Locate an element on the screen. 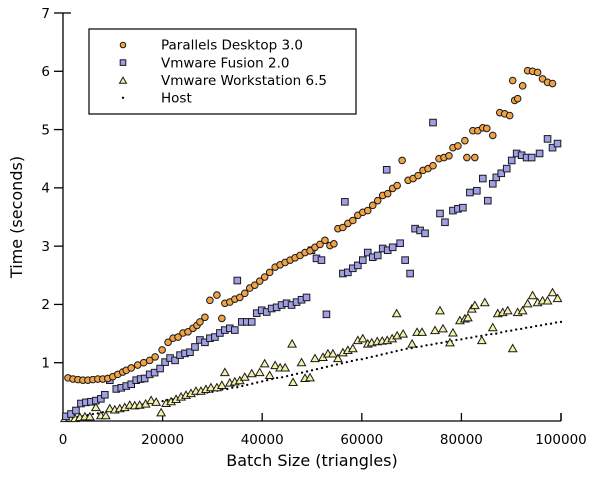 The width and height of the screenshot is (600, 482). y-tick-label: 7 is located at coordinates (45, 14).